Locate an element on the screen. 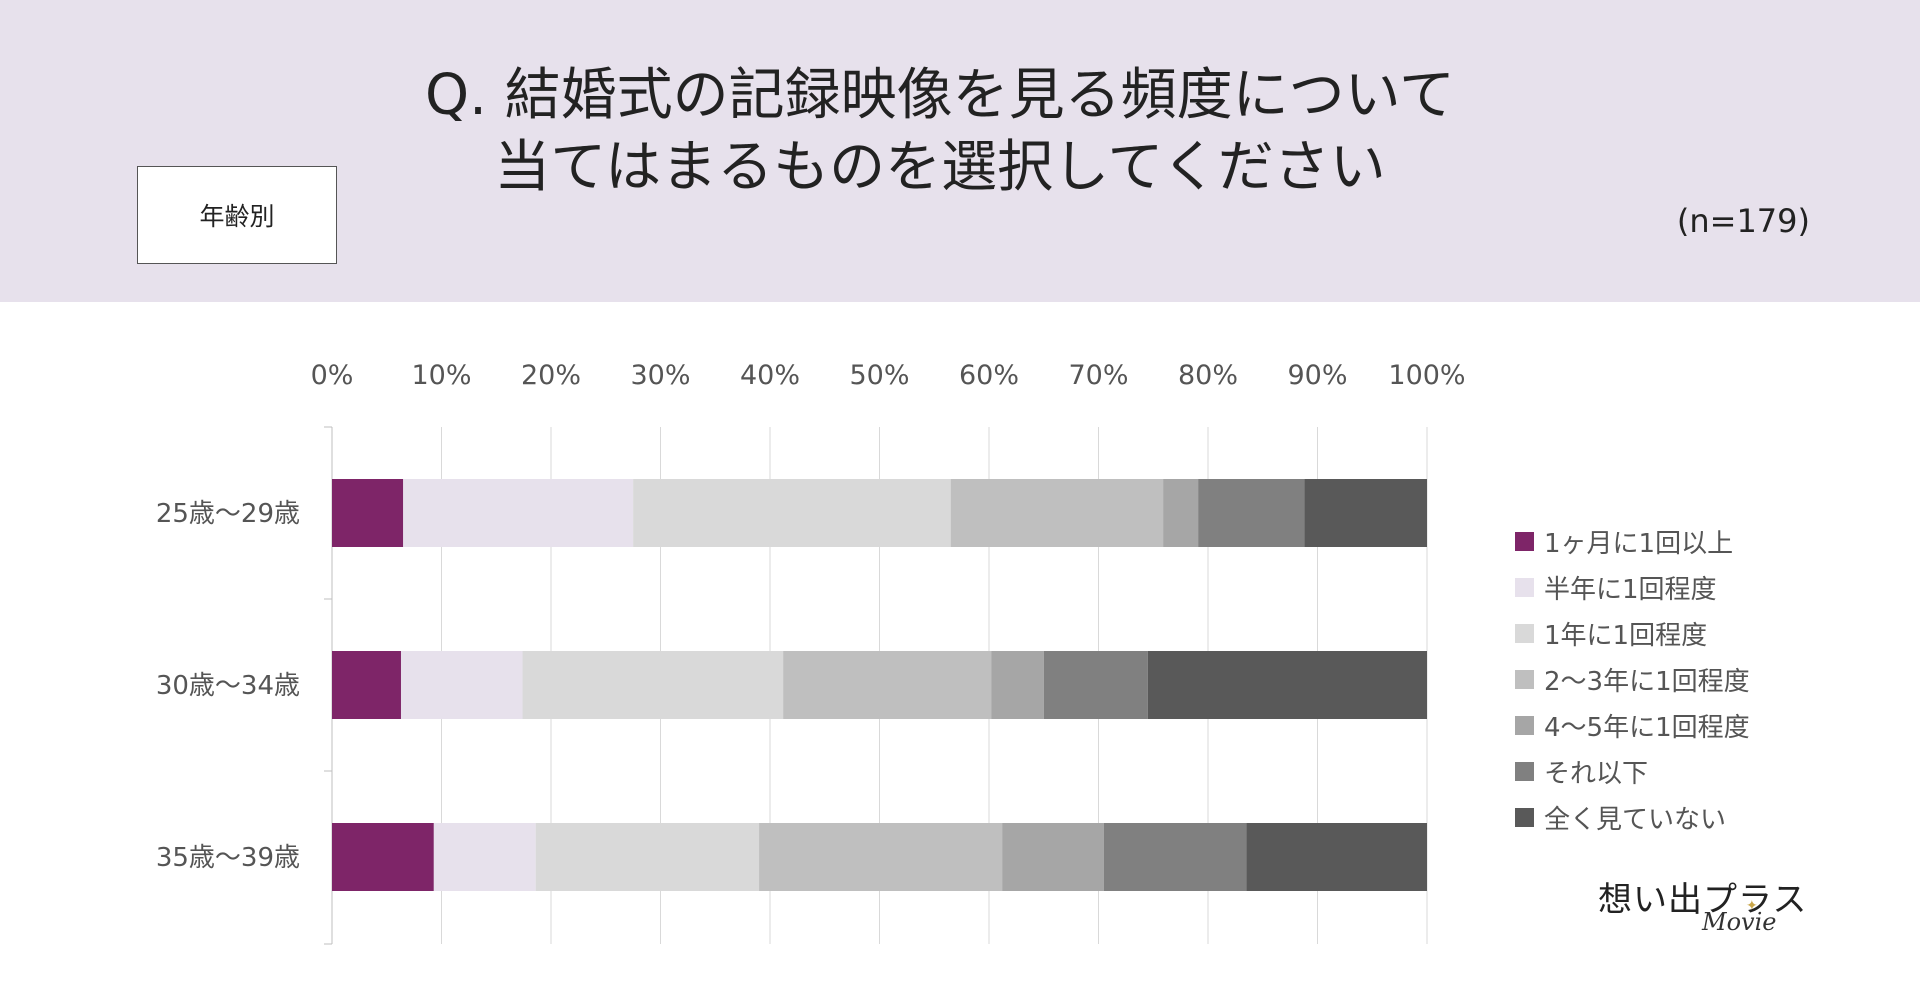 The width and height of the screenshot is (1920, 1004). chart-title: Q. 結婚式の記録映像を見る頻度について 当てはまるものを選択してください is located at coordinates (940, 132).